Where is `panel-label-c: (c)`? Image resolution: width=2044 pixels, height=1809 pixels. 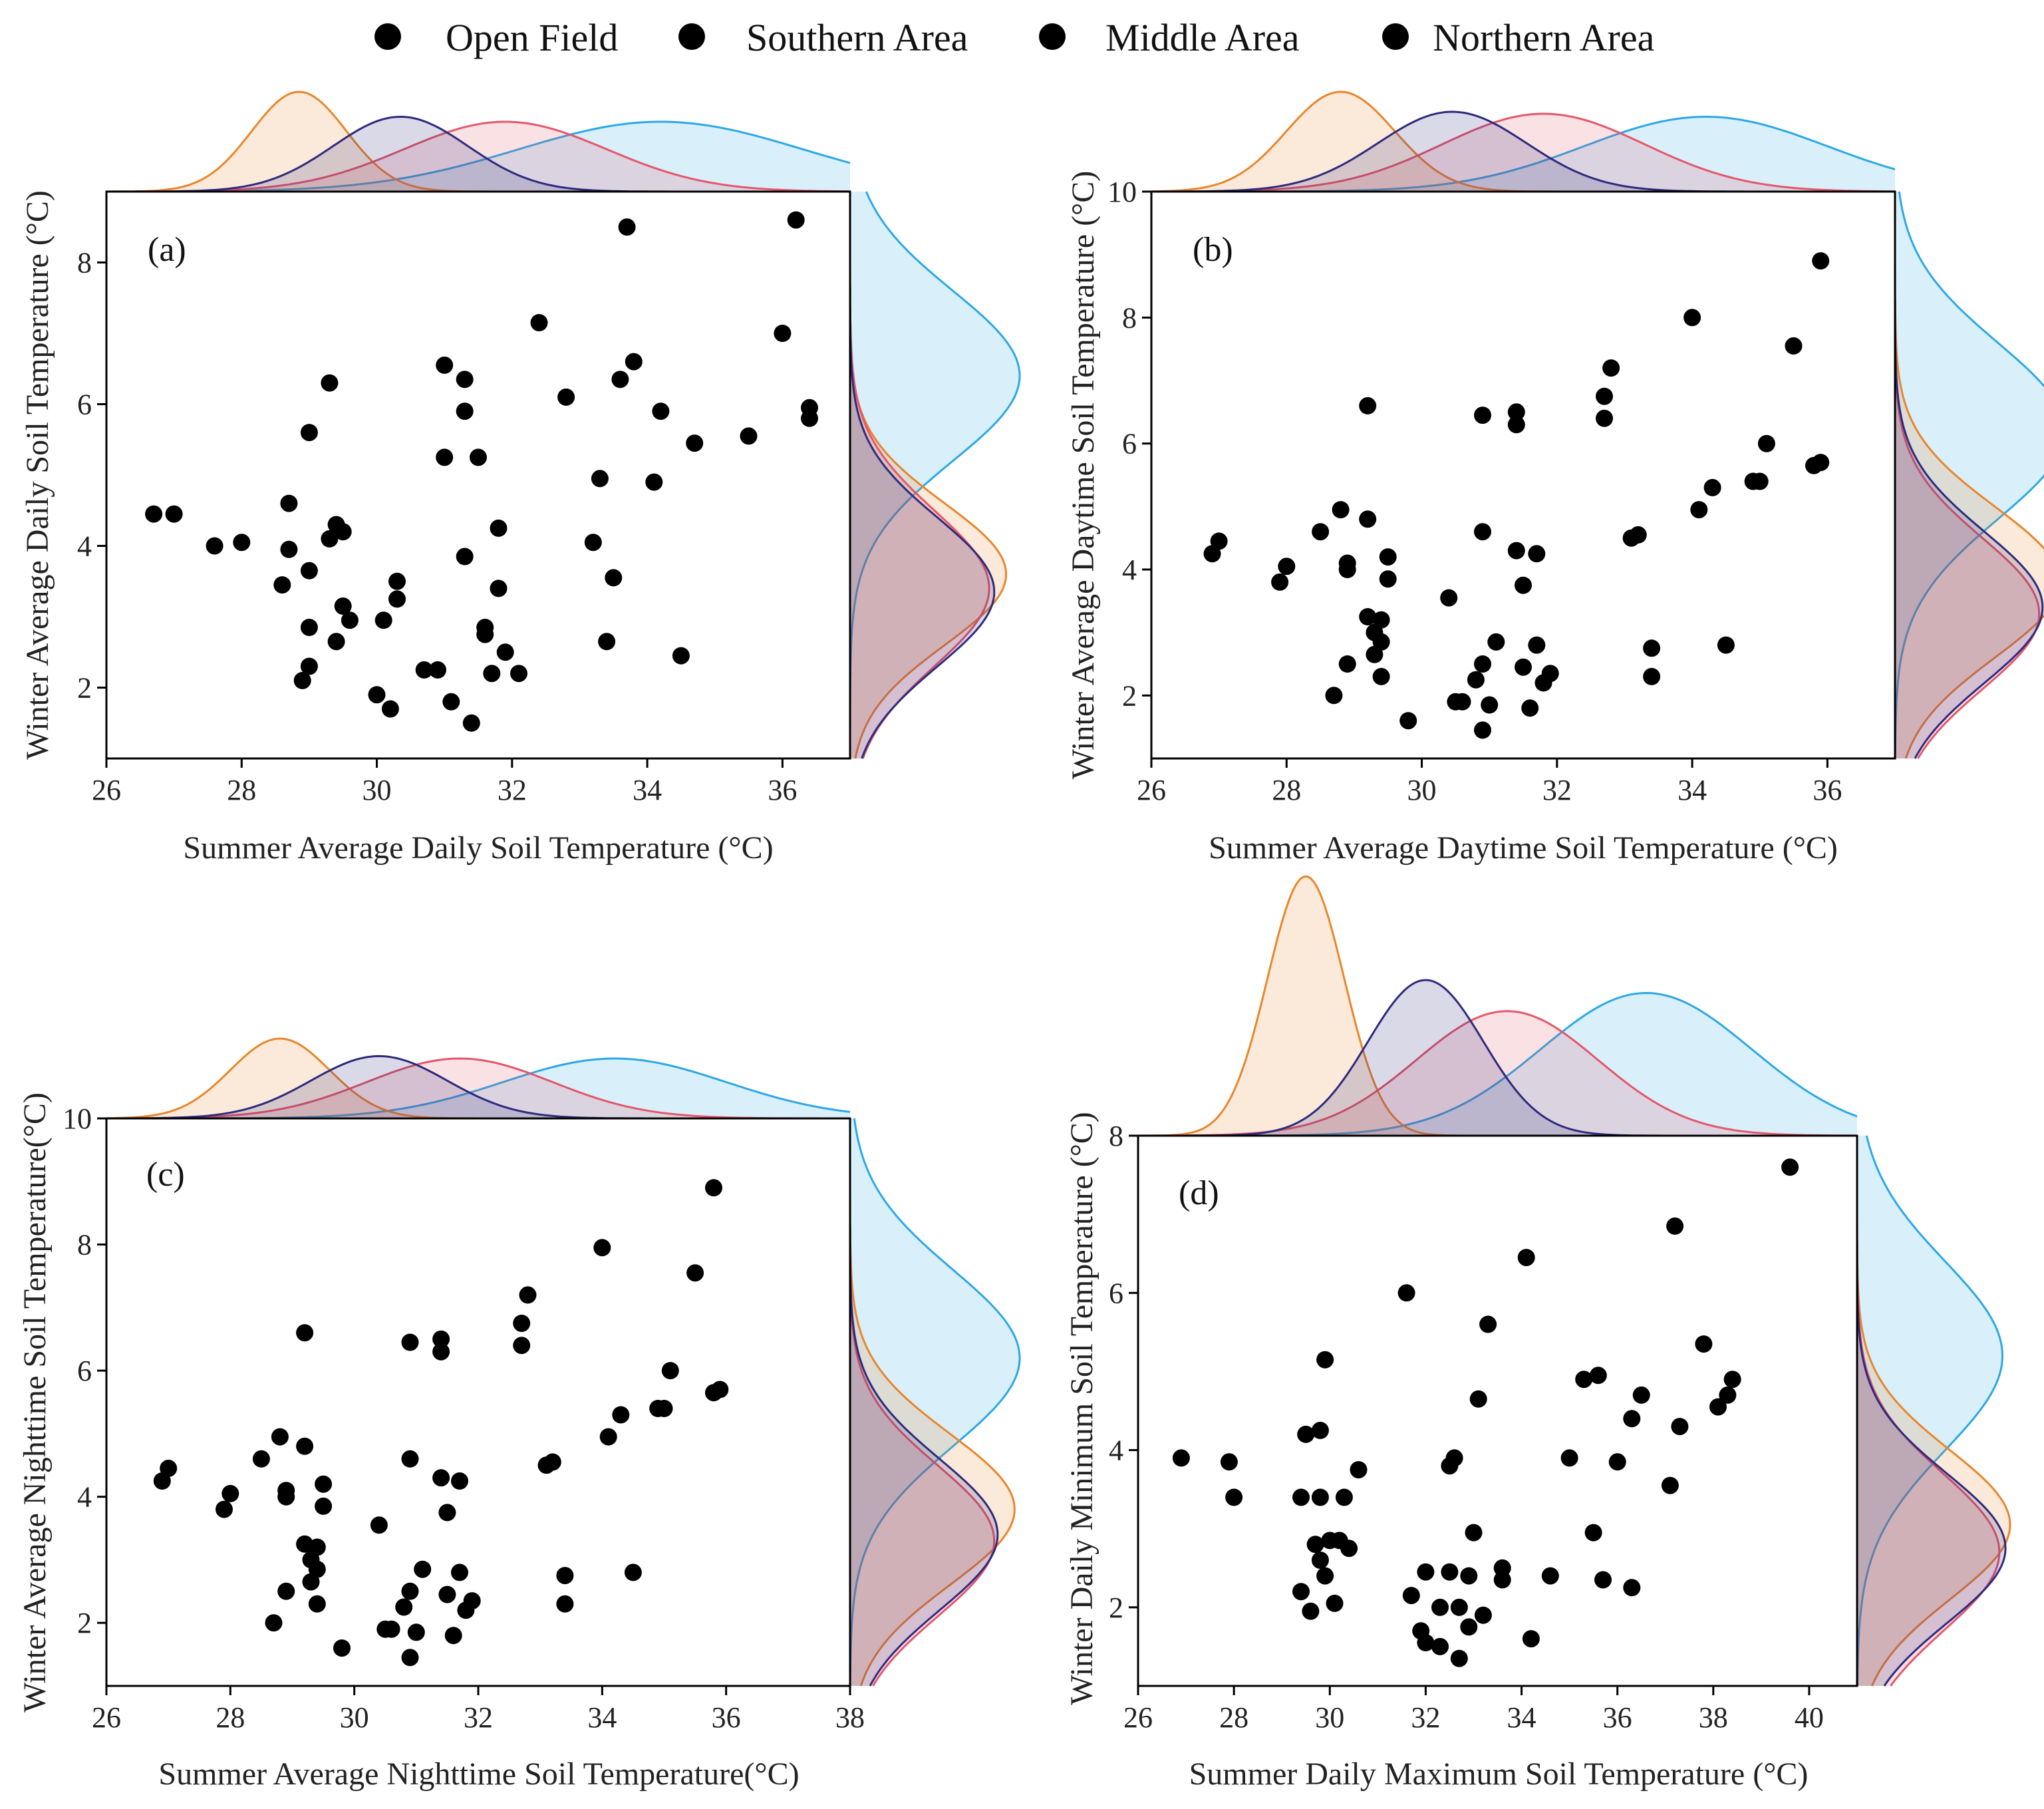 panel-label-c: (c) is located at coordinates (165, 1175).